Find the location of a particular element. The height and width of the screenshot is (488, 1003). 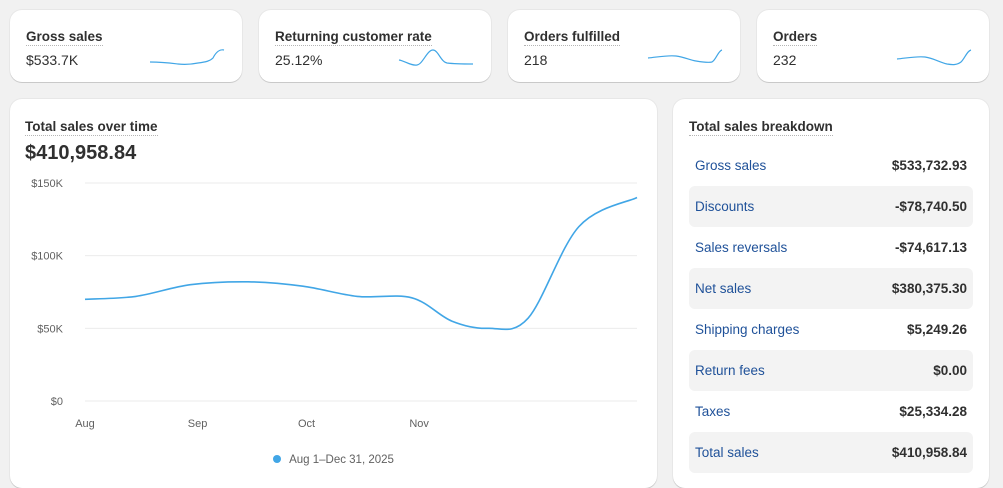

sales-over-time-title: Total sales over time is located at coordinates (91, 127).